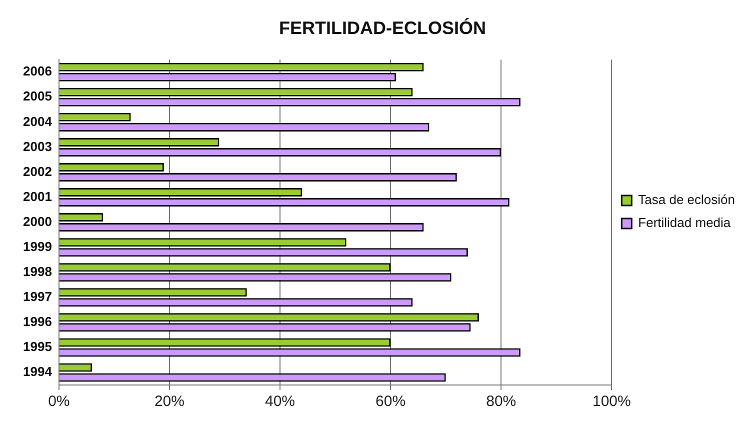 The image size is (755, 424). What do you see at coordinates (37, 196) in the screenshot?
I see `y-tick-label: 2001` at bounding box center [37, 196].